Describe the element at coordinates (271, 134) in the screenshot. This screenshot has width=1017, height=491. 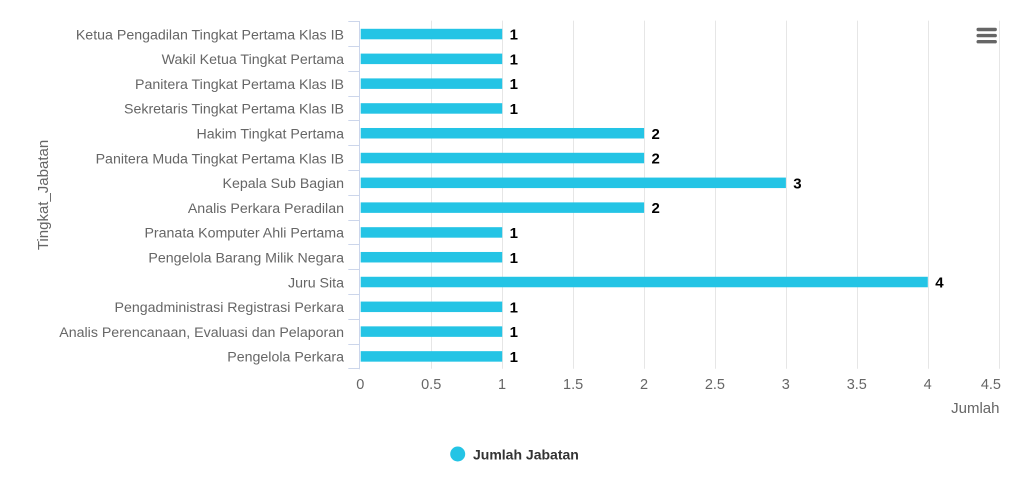
I see `svg-text: Hakim Tingkat Pertama` at that location.